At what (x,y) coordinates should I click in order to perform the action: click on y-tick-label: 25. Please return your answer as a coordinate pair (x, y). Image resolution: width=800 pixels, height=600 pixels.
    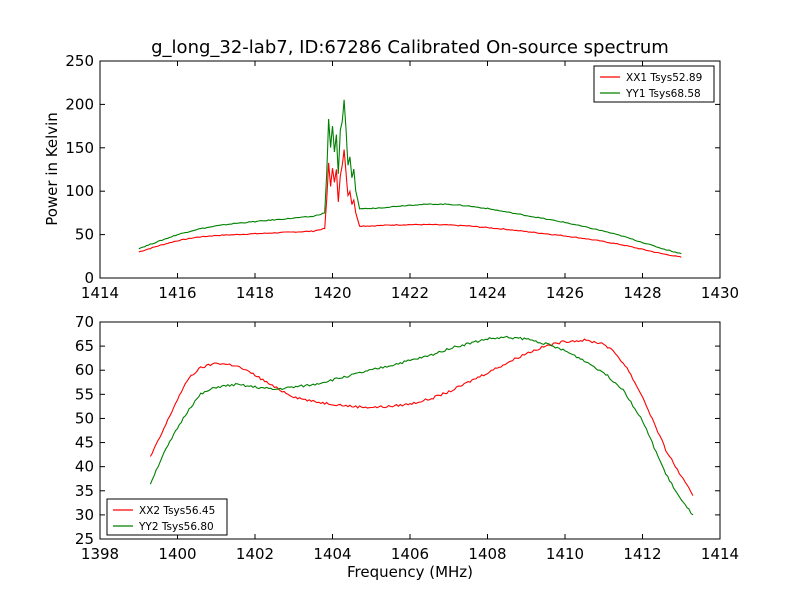
    Looking at the image, I should click on (84, 539).